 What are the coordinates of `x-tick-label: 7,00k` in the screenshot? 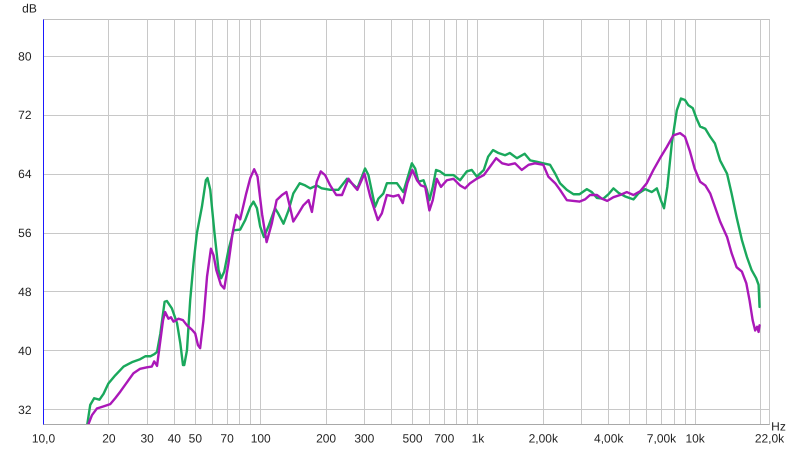 It's located at (662, 439).